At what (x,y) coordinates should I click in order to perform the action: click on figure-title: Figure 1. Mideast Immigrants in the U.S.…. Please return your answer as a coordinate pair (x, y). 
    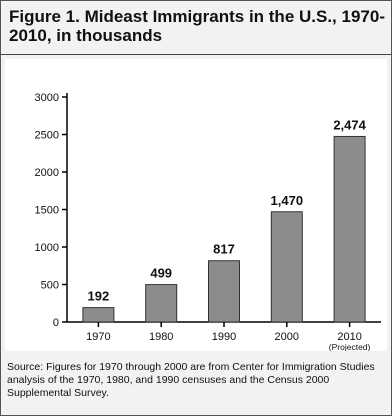
    Looking at the image, I should click on (197, 26).